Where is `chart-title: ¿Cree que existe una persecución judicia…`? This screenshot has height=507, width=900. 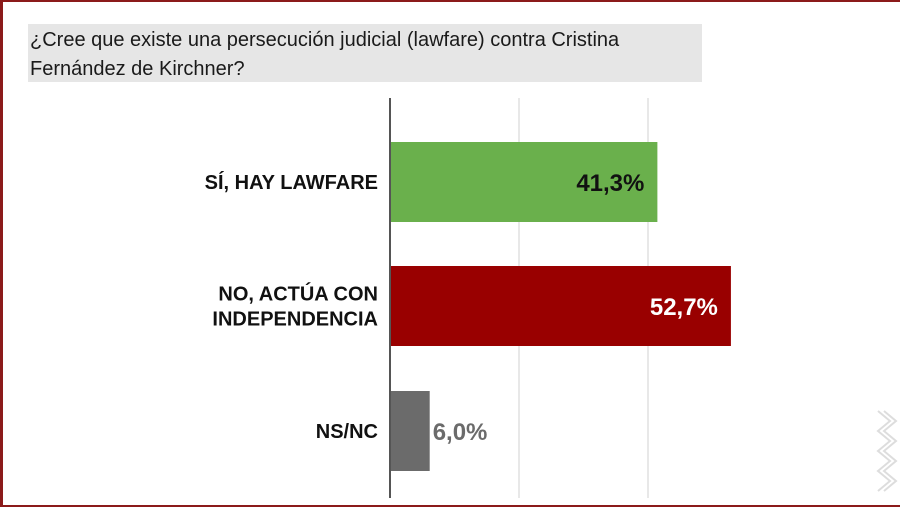 chart-title: ¿Cree que existe una persecución judicia… is located at coordinates (325, 54).